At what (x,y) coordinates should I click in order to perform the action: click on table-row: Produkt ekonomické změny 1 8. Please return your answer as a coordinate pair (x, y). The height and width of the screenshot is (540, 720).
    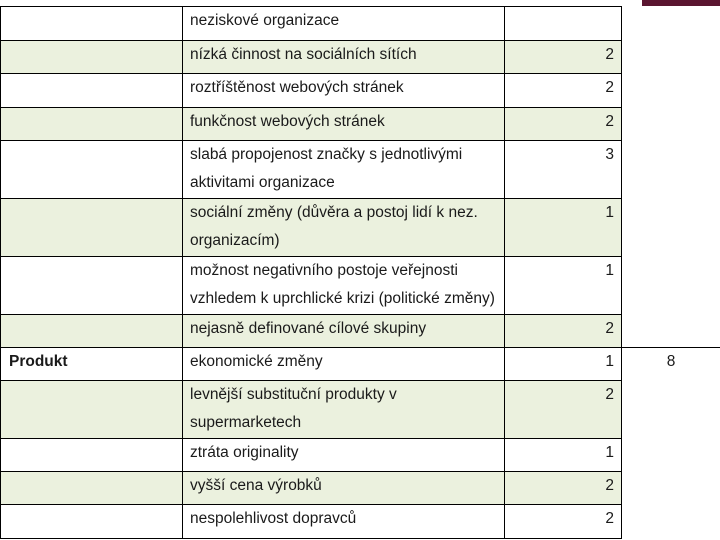
    Looking at the image, I should click on (360, 364).